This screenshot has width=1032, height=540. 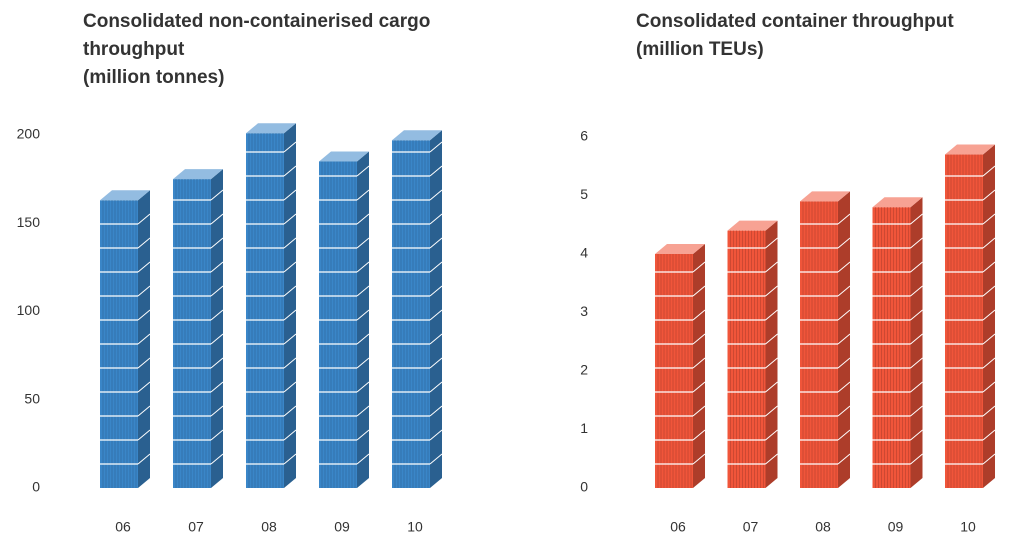 I want to click on x-tick-label: 08, so click(x=269, y=527).